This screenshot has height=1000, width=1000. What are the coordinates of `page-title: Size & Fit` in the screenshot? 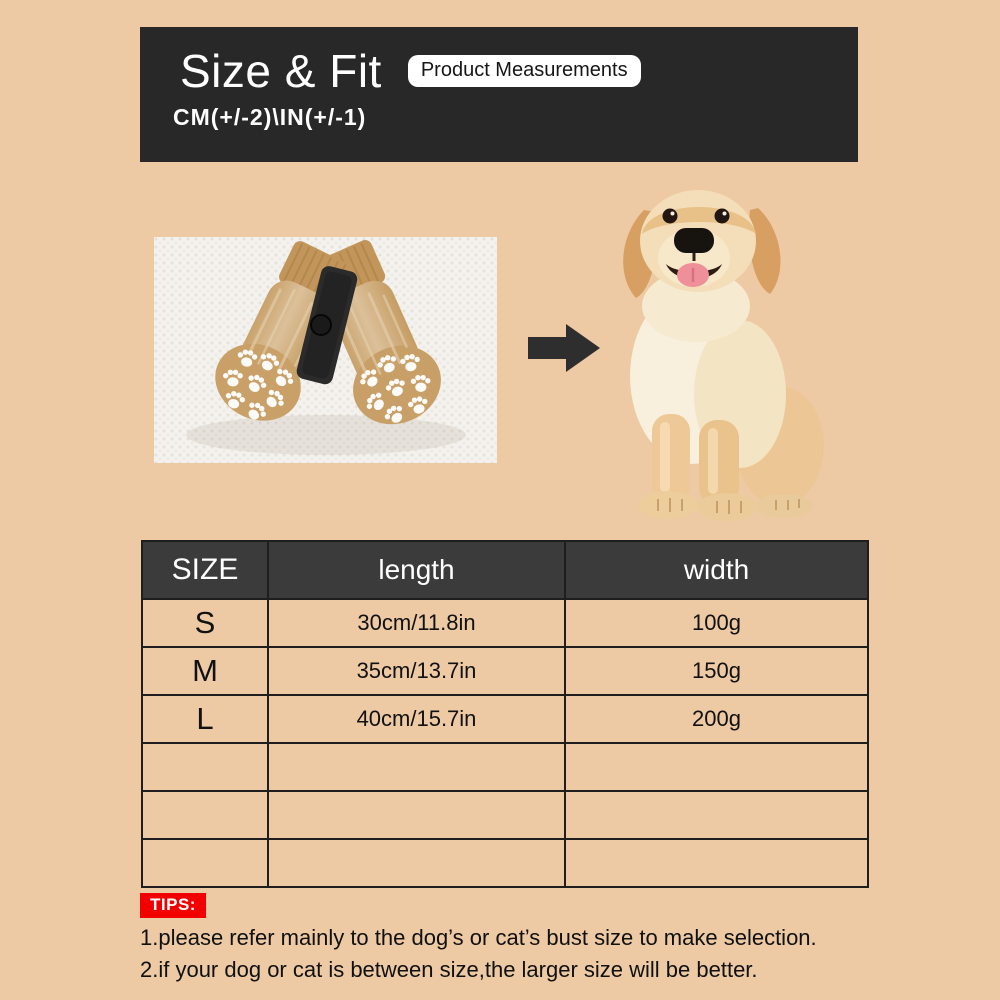 It's located at (281, 71).